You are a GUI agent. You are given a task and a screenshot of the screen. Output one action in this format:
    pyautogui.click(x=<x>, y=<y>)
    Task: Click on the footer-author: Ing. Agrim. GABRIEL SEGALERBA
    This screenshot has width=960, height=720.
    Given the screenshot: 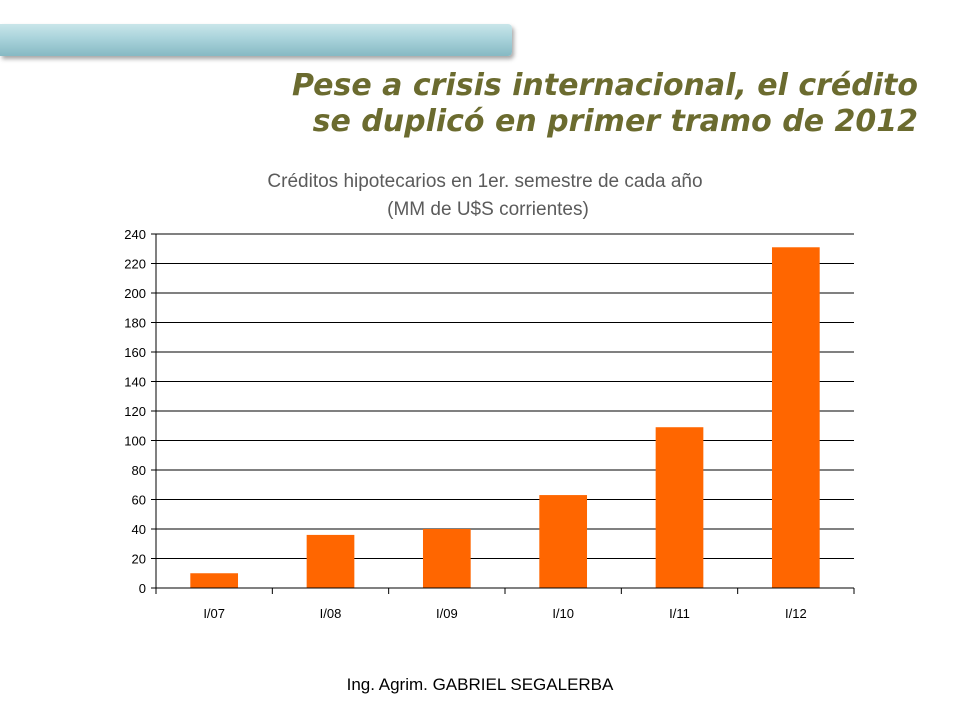 What is the action you would take?
    pyautogui.click(x=480, y=684)
    